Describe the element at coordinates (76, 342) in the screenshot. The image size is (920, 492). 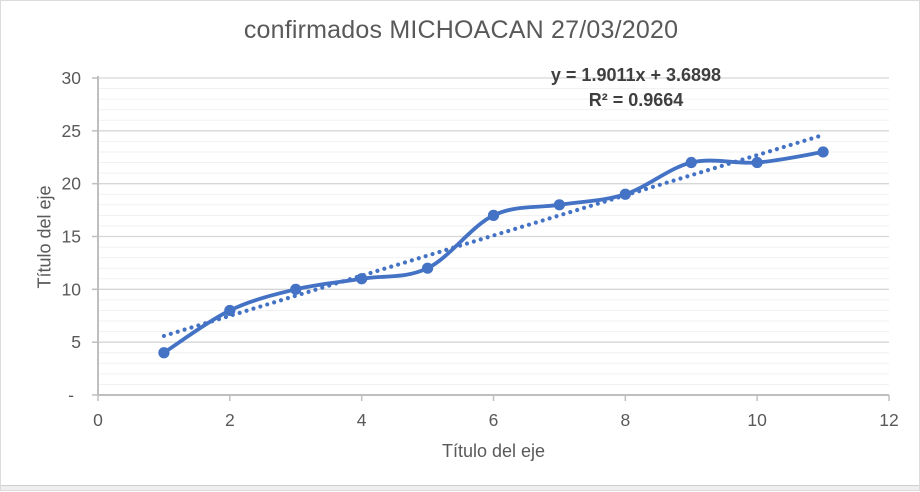
I see `y-tick-label: 5` at that location.